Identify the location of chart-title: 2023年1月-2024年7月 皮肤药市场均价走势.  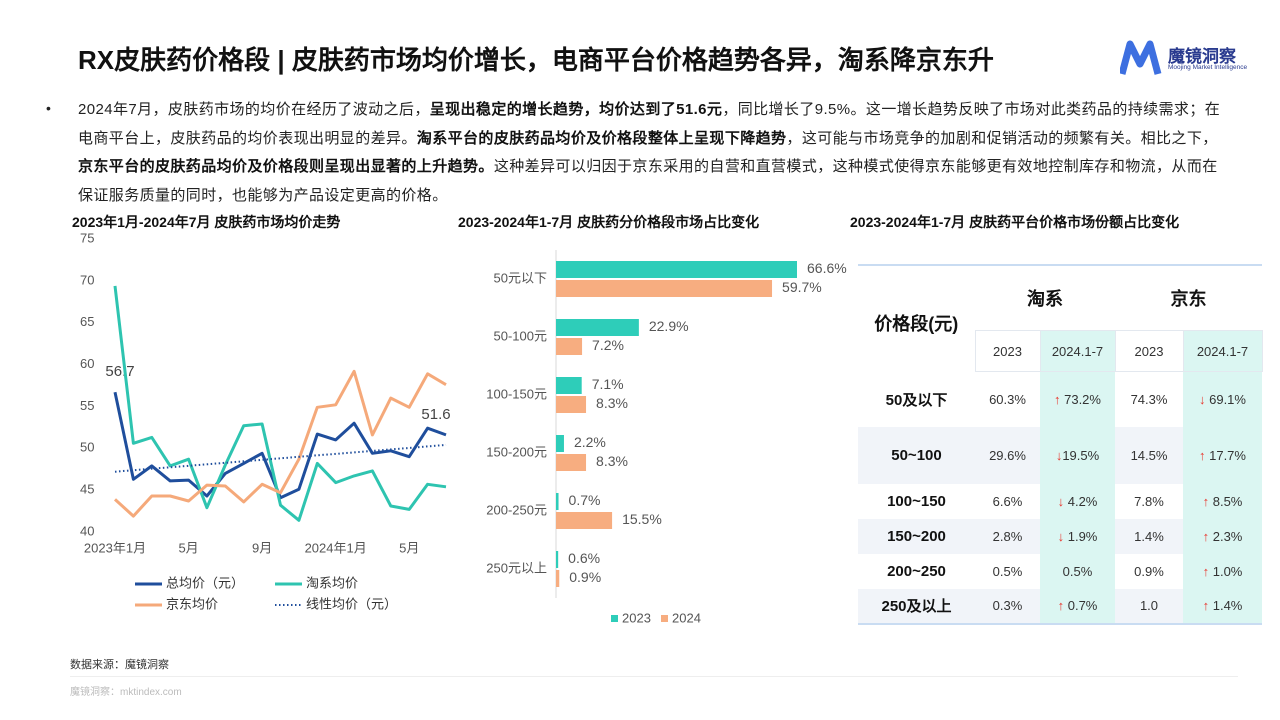
(206, 222).